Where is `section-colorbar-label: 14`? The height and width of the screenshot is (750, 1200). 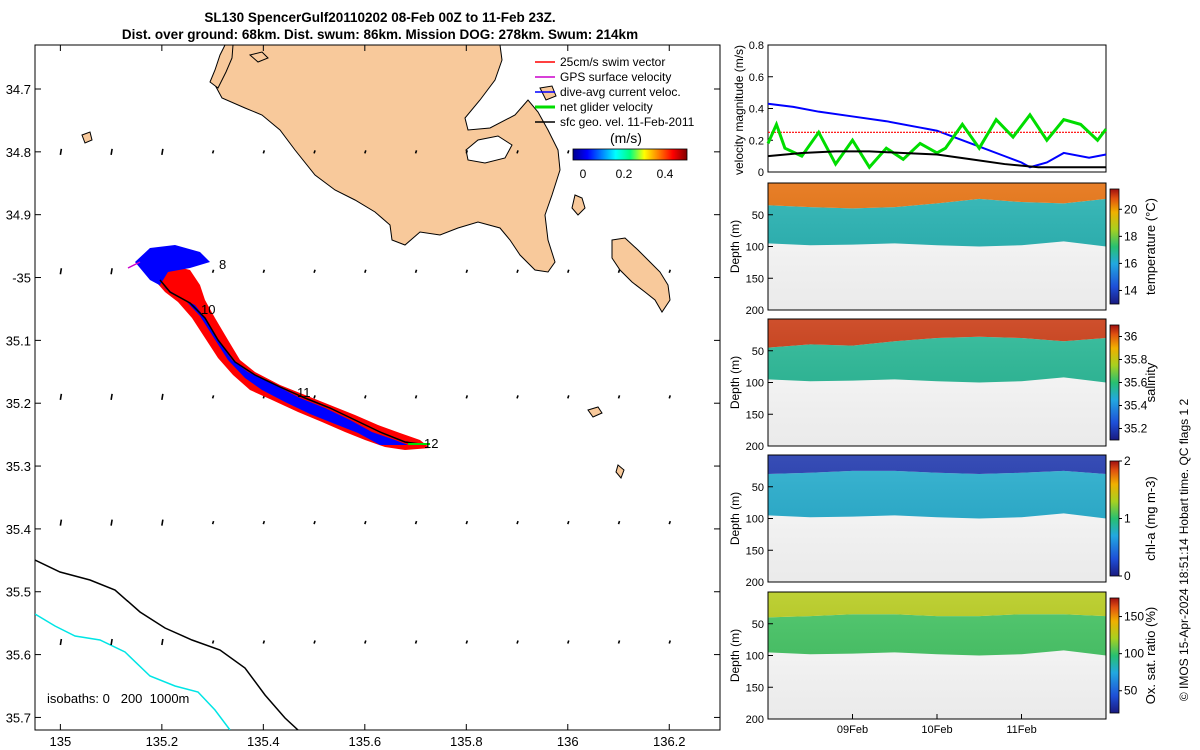 section-colorbar-label: 14 is located at coordinates (1131, 290).